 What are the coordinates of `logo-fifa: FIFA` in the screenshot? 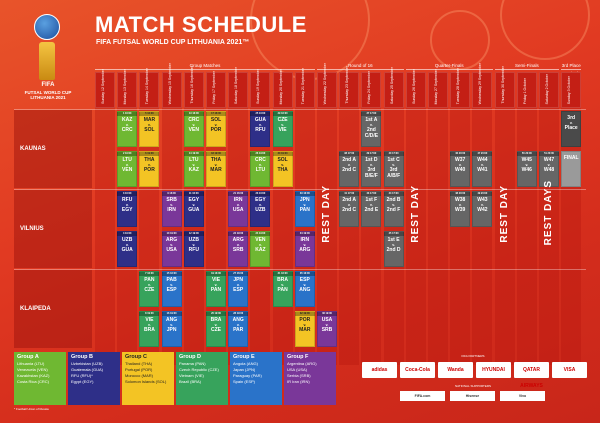 It's located at (48, 85).